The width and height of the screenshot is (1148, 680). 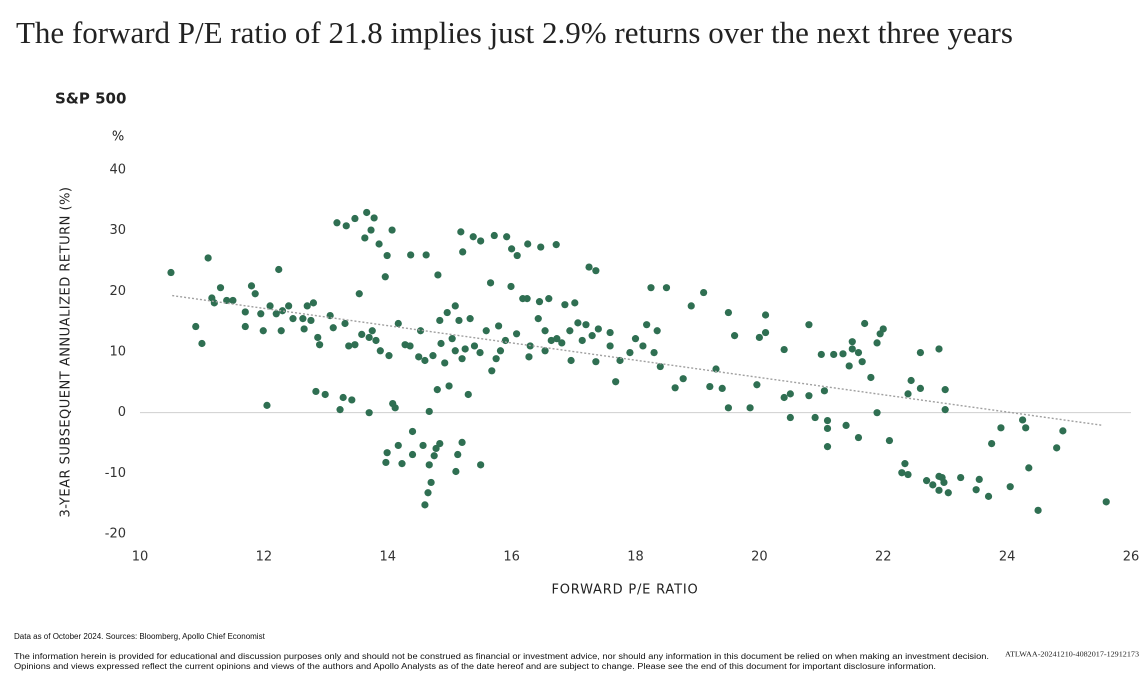 I want to click on y-tick-label: -20, so click(x=115, y=534).